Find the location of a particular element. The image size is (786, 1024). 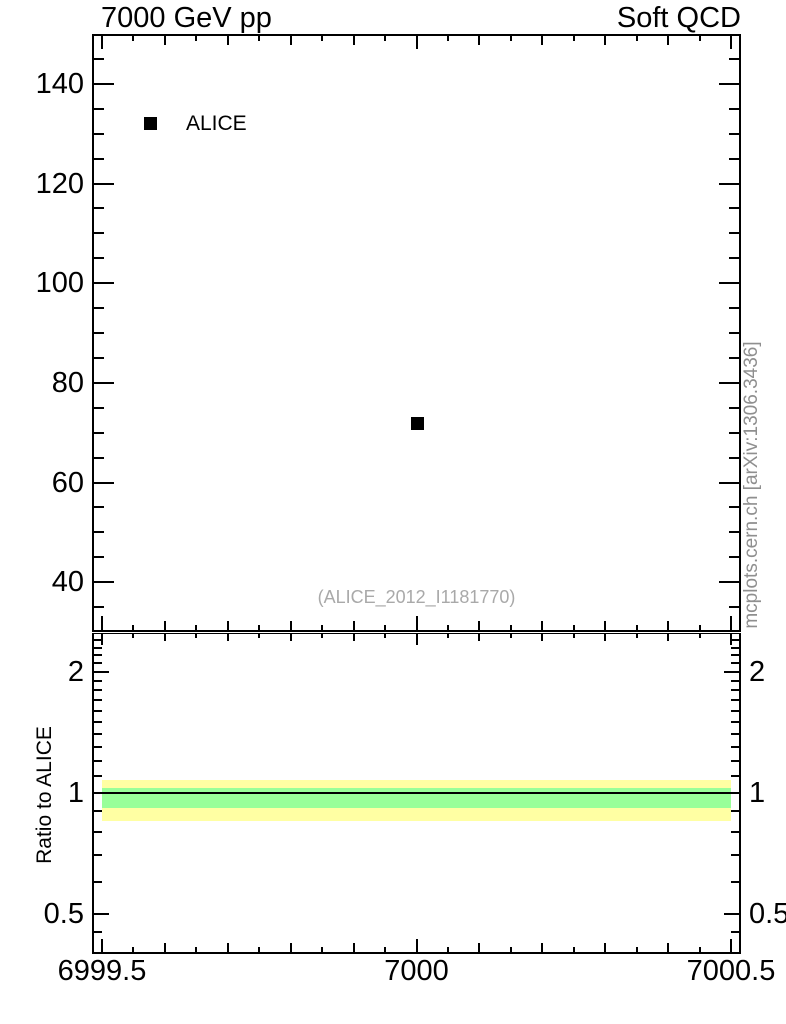

analysis-id-watermark: (ALICE_2012_I1181770) is located at coordinates (416, 597).